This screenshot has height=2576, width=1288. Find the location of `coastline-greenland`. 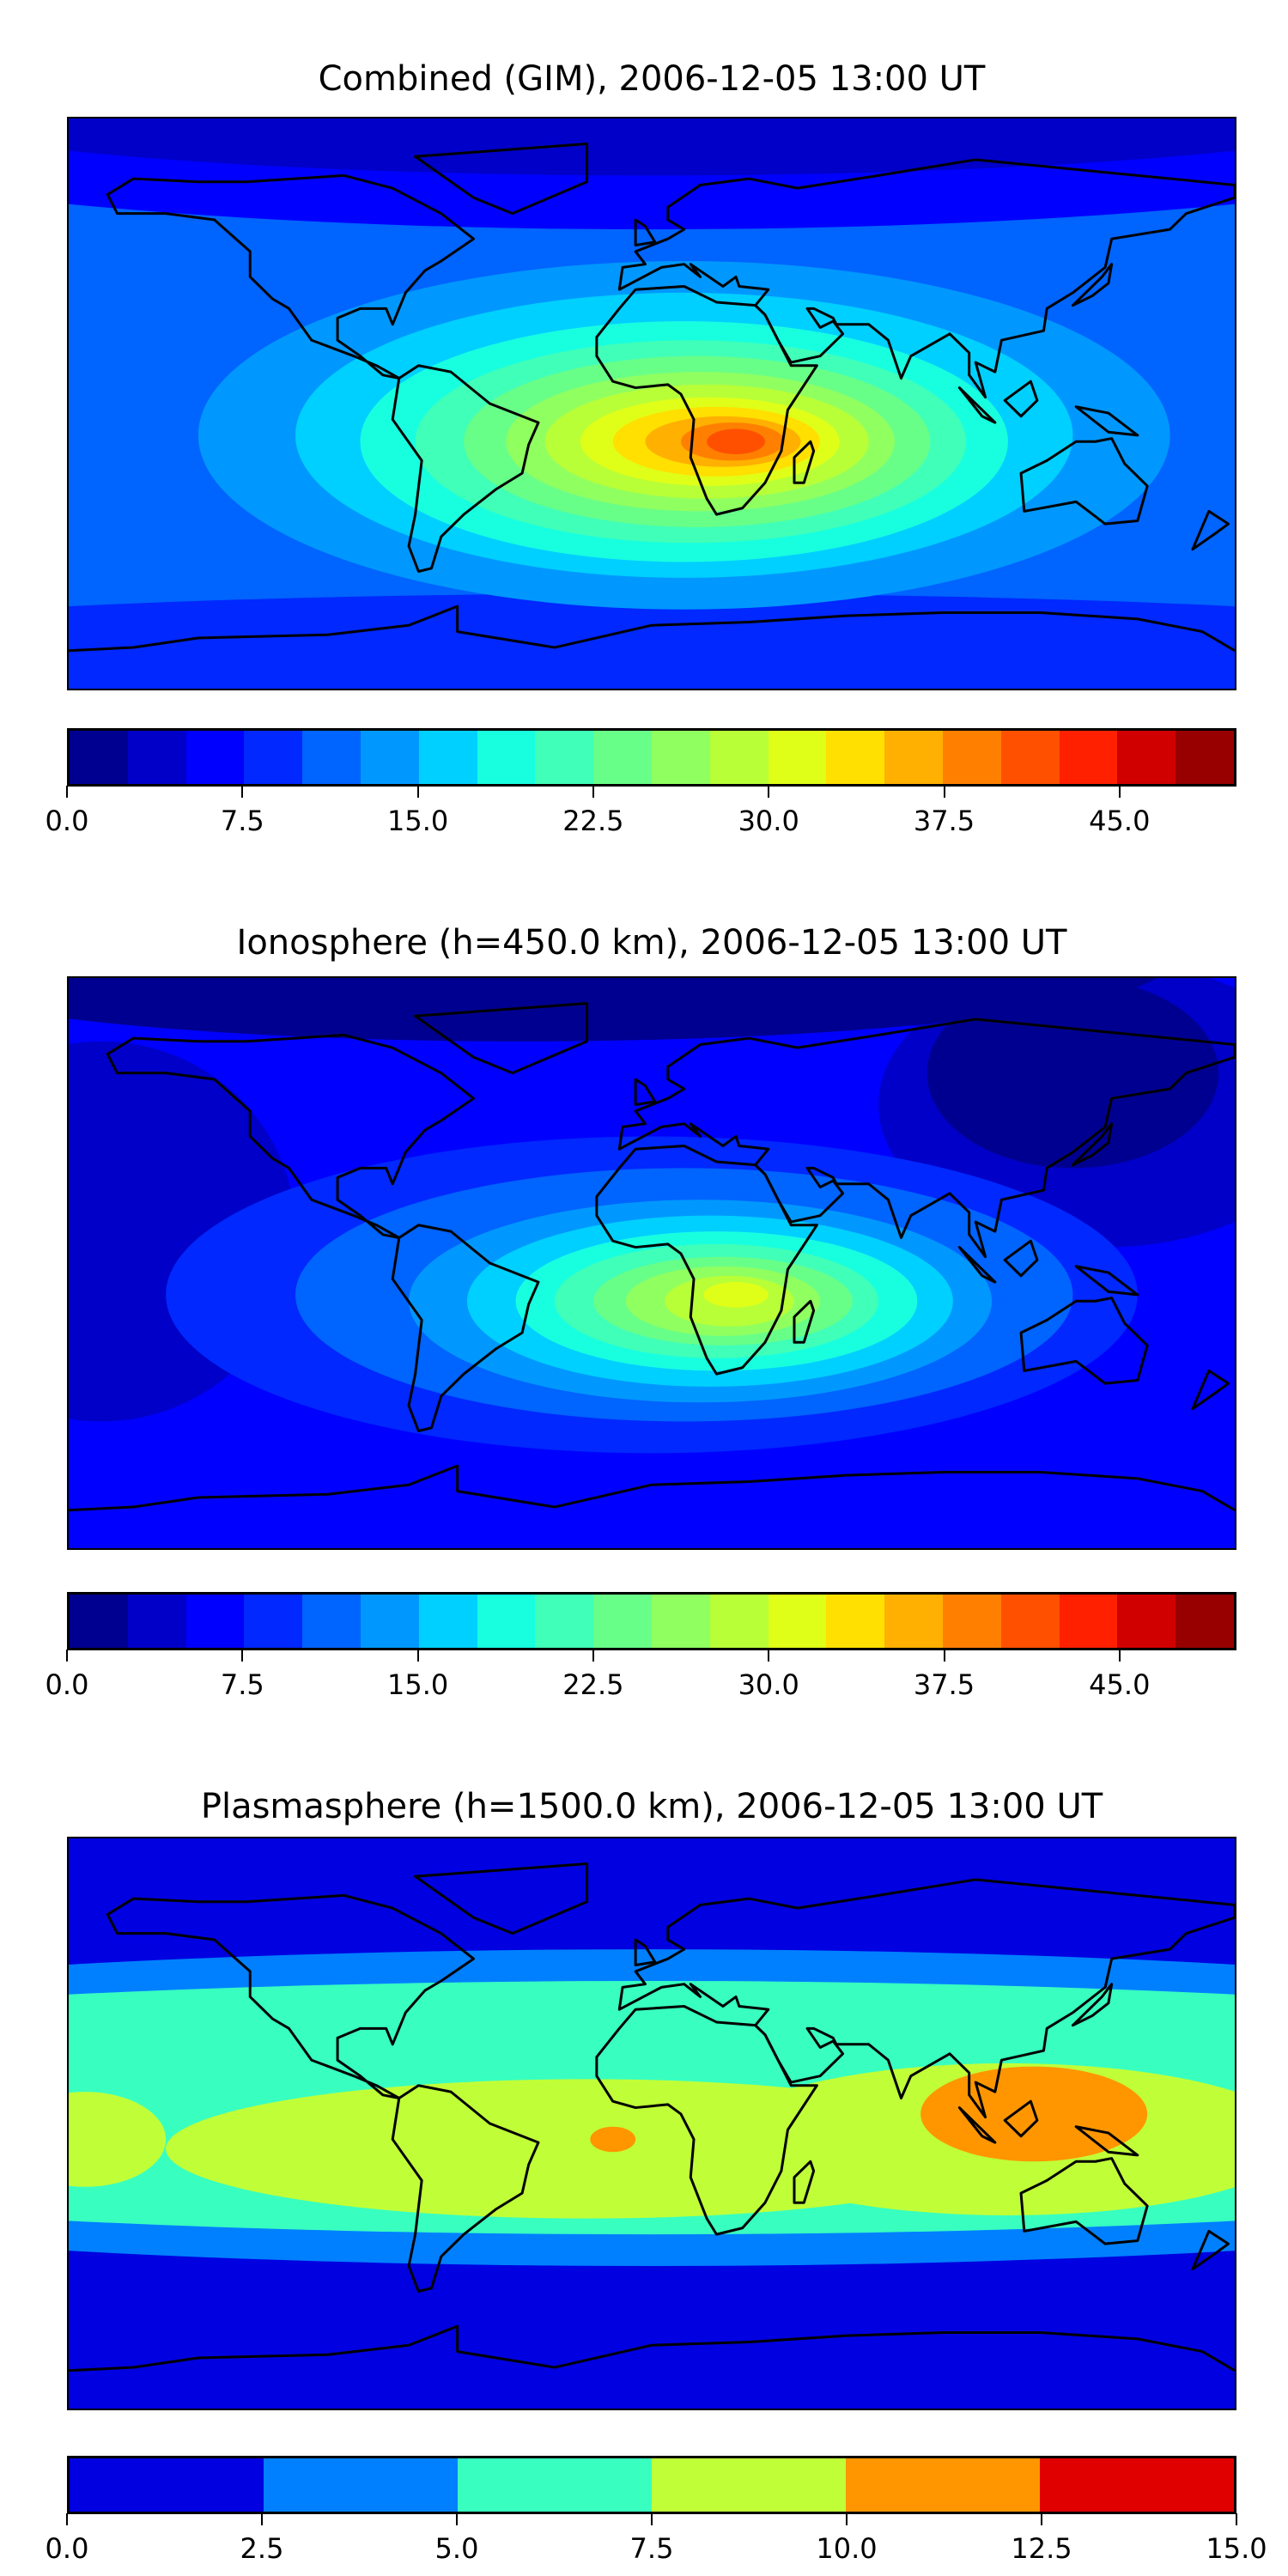

coastline-greenland is located at coordinates (501, 179).